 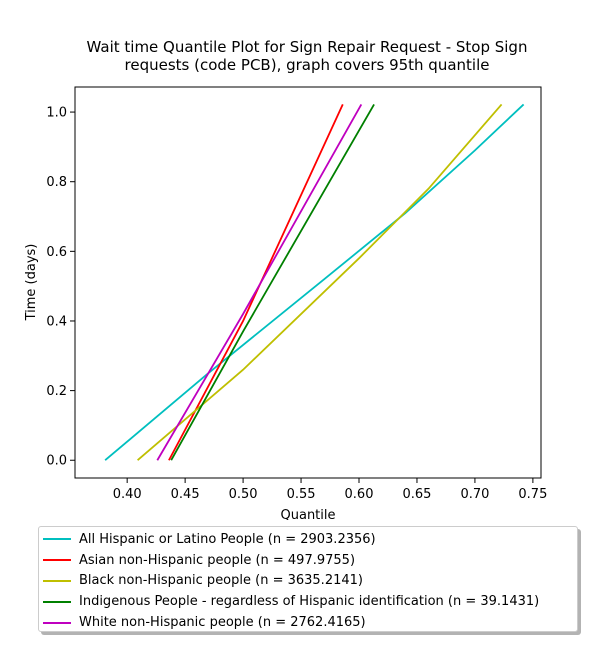 I want to click on x-tick-label: 0.55, so click(x=301, y=494).